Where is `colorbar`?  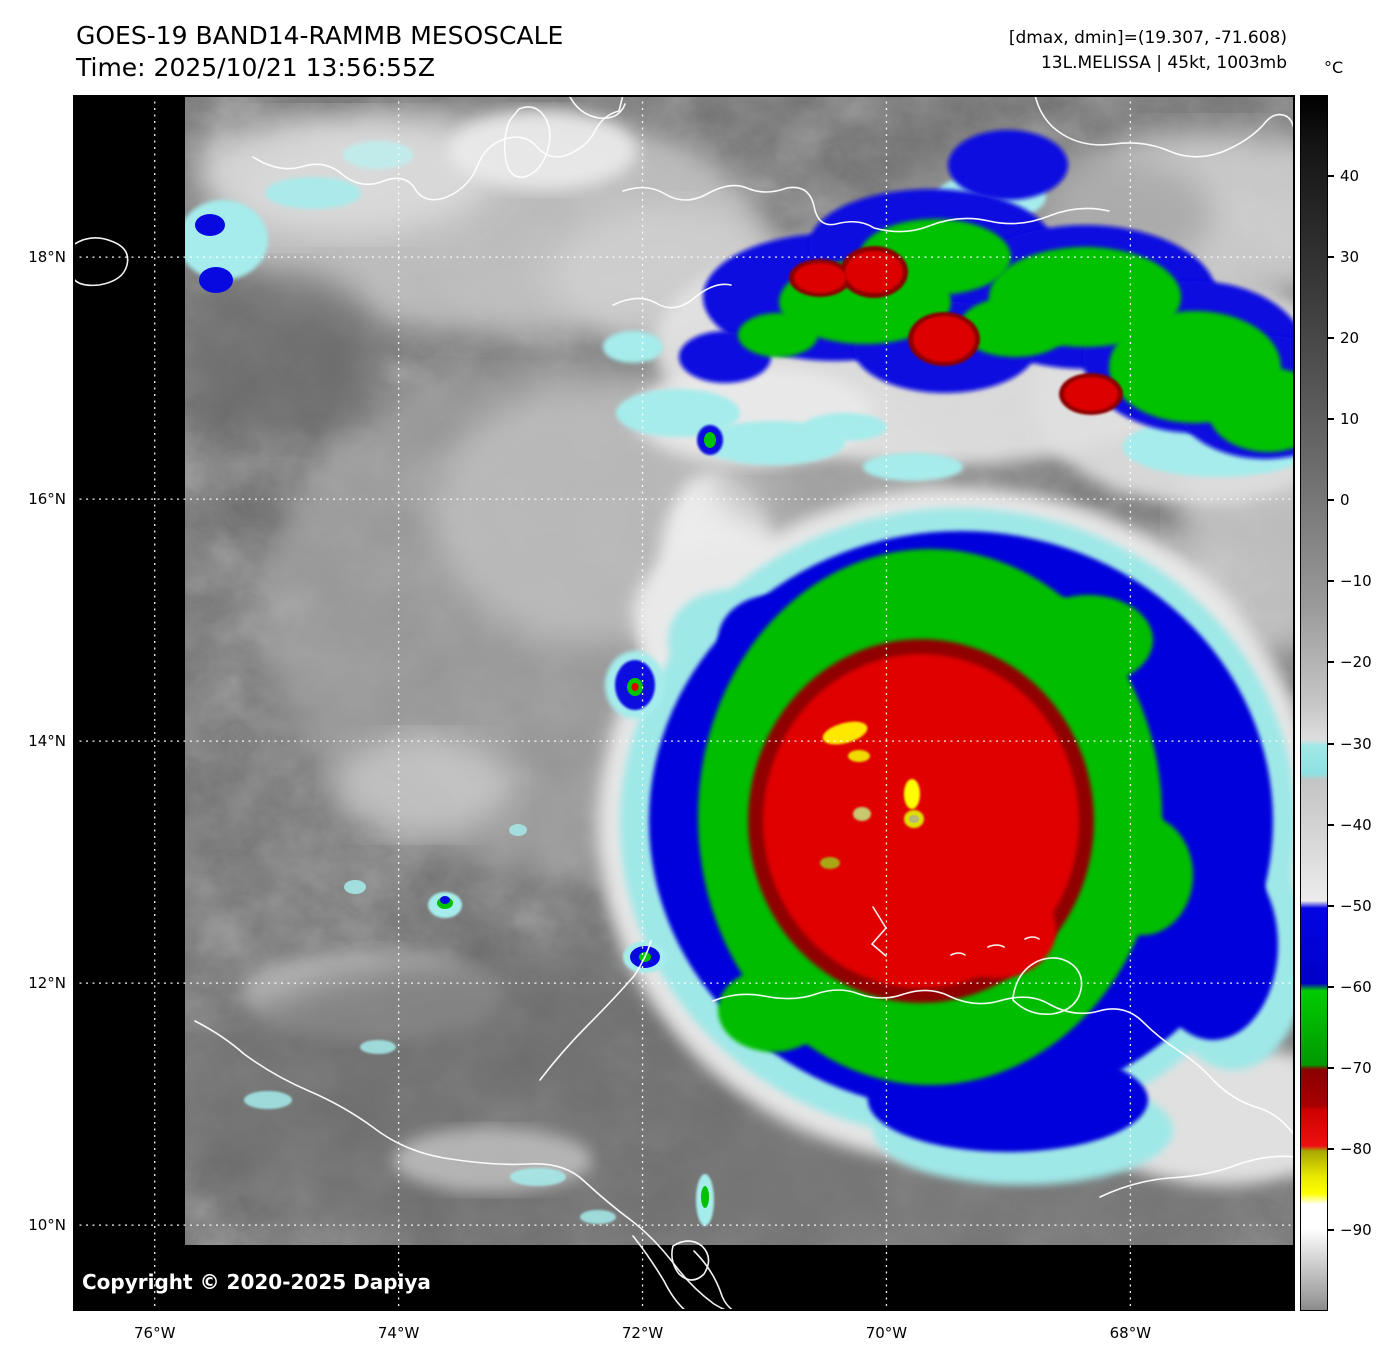
colorbar is located at coordinates (1314, 703).